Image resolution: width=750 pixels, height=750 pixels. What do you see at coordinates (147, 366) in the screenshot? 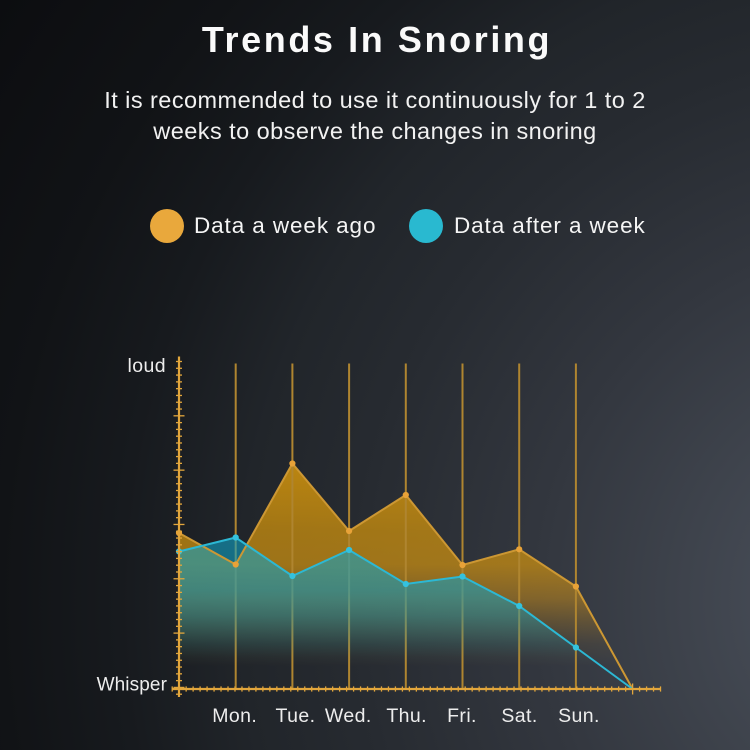
I see `svg-text: loud` at bounding box center [147, 366].